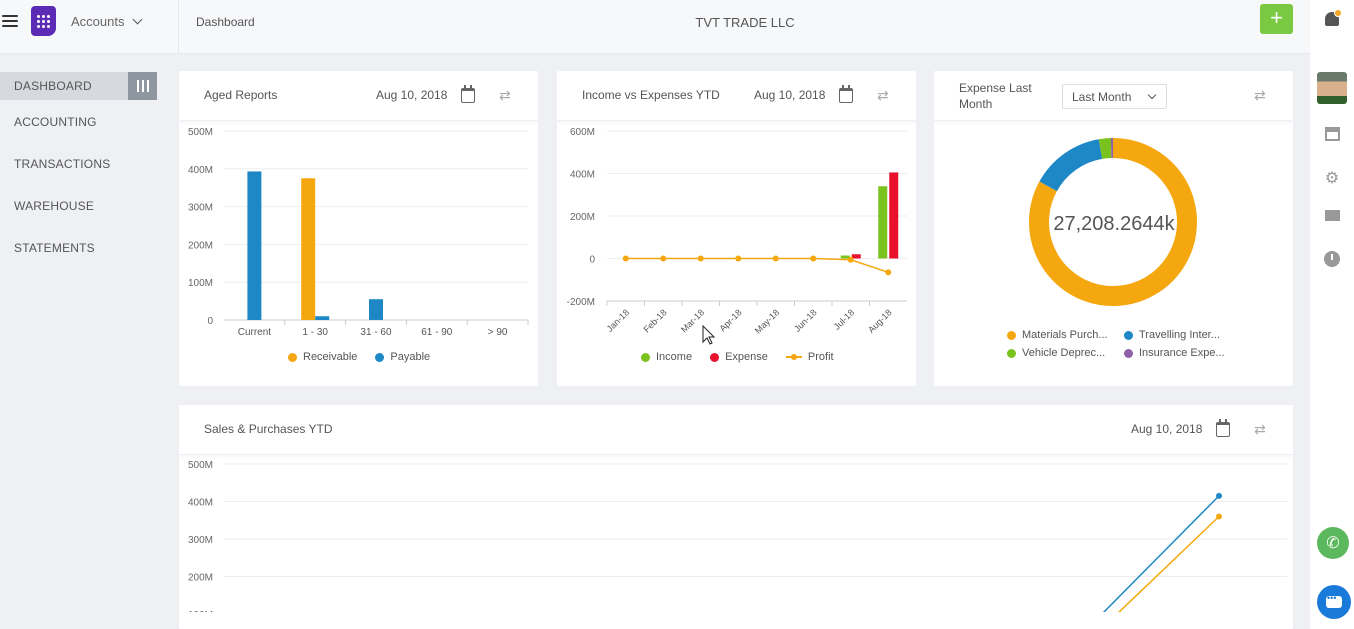  What do you see at coordinates (308, 249) in the screenshot?
I see `bar-receivable` at bounding box center [308, 249].